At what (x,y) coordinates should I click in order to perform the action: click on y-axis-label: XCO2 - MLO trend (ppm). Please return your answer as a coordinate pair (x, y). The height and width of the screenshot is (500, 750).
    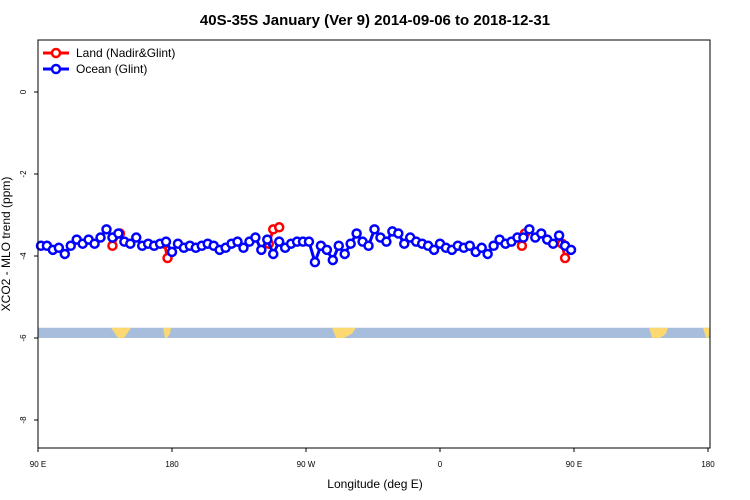
    Looking at the image, I should click on (6, 244).